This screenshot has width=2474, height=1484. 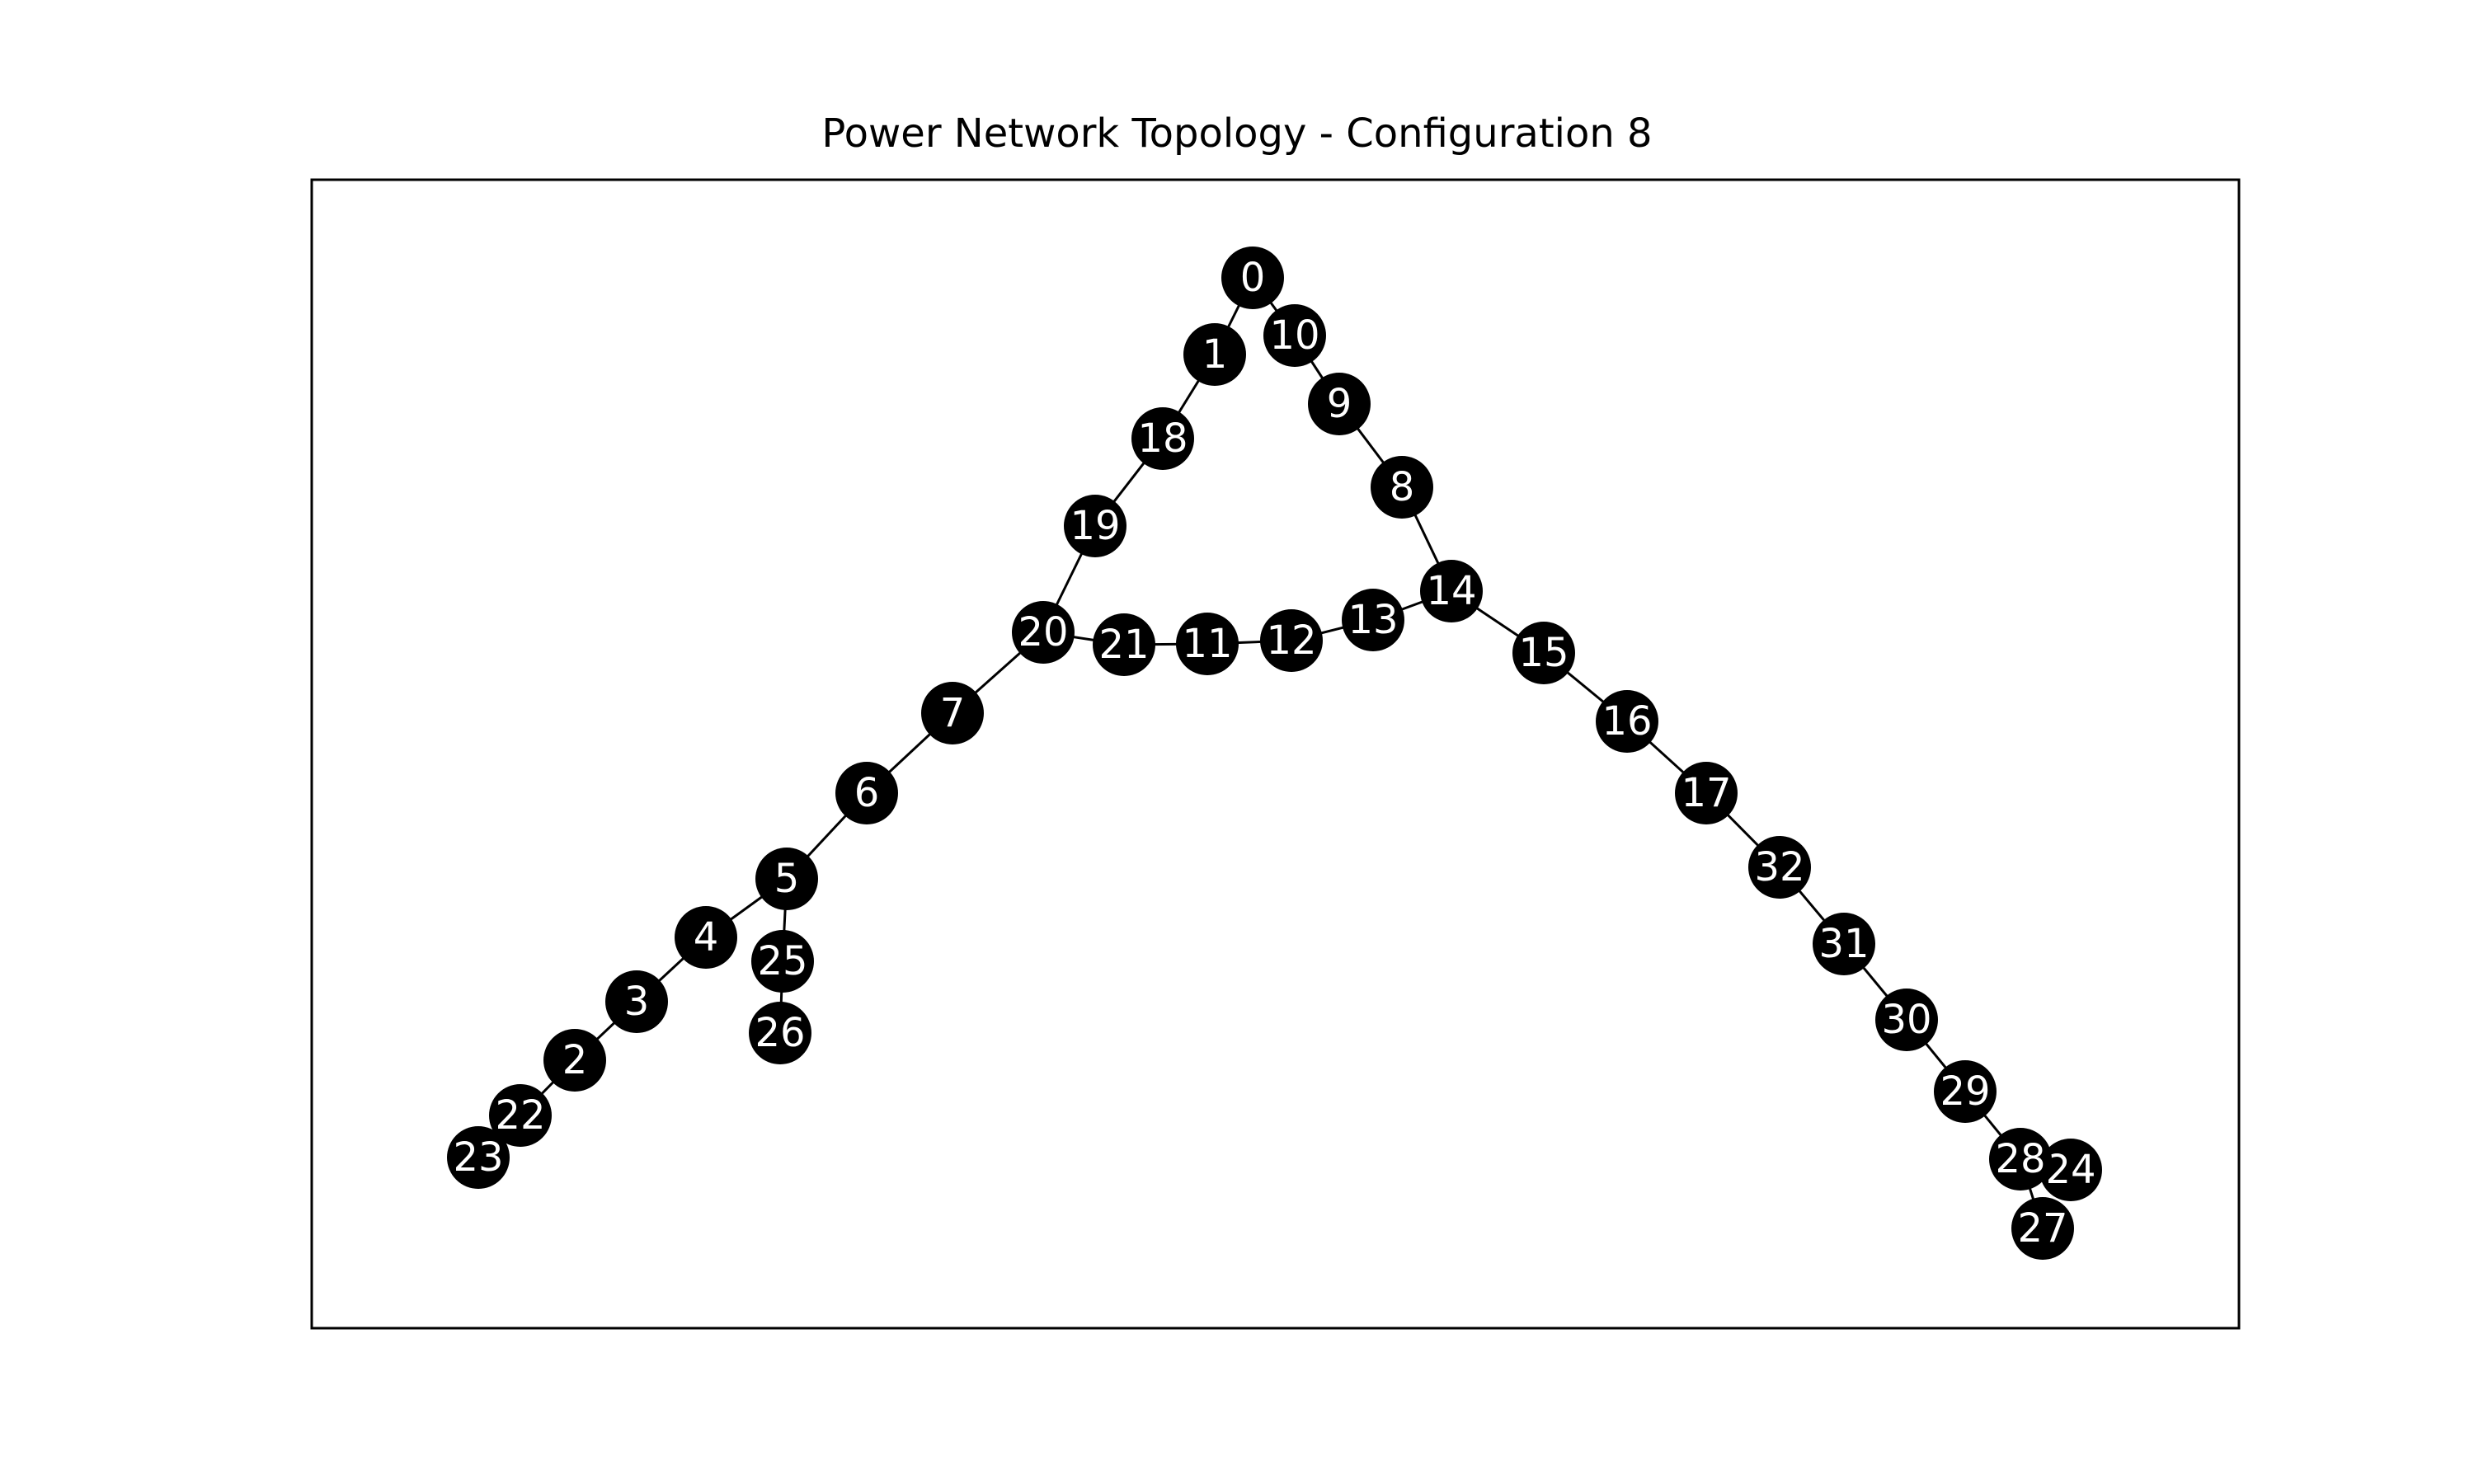 I want to click on node-label: 8, so click(x=1402, y=487).